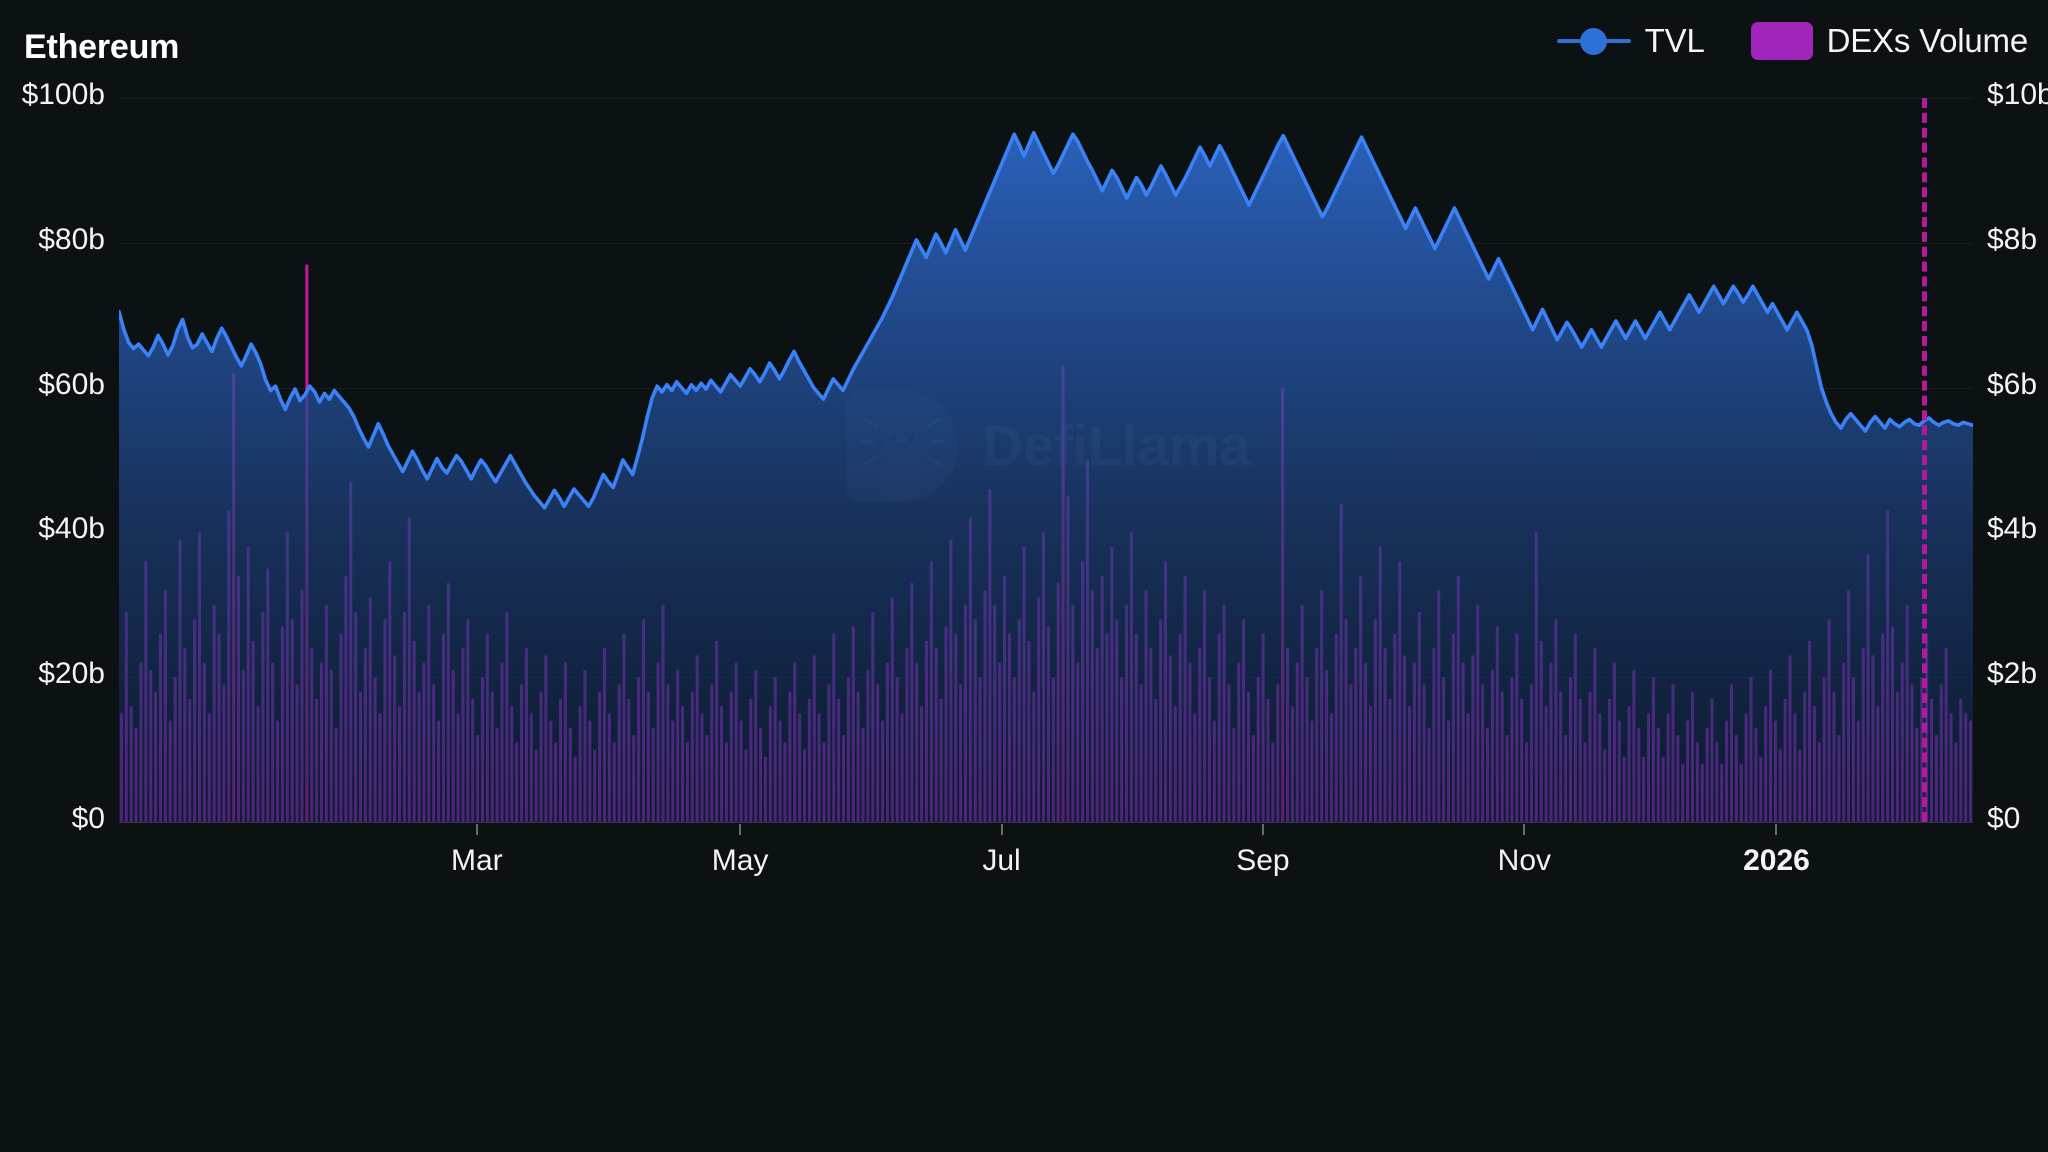  Describe the element at coordinates (1924, 460) in the screenshot. I see `latest-date-marker` at that location.